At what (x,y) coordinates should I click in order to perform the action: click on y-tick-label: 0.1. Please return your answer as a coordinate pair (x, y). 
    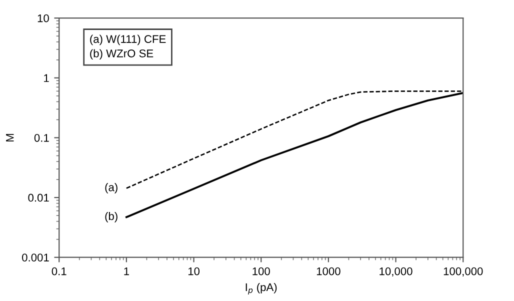
    Looking at the image, I should click on (41, 138).